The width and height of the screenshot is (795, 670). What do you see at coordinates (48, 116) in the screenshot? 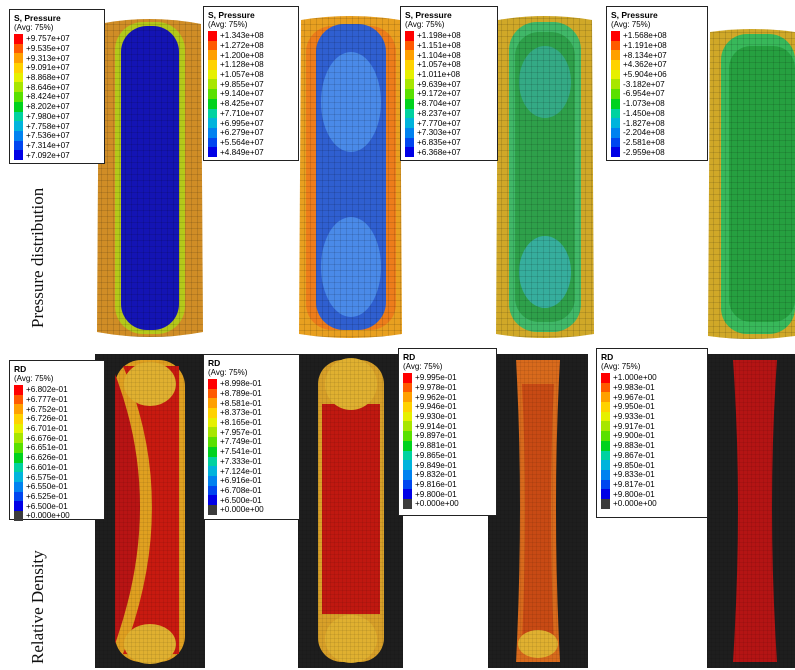
I see `legend-value: +7.980e+07` at bounding box center [48, 116].